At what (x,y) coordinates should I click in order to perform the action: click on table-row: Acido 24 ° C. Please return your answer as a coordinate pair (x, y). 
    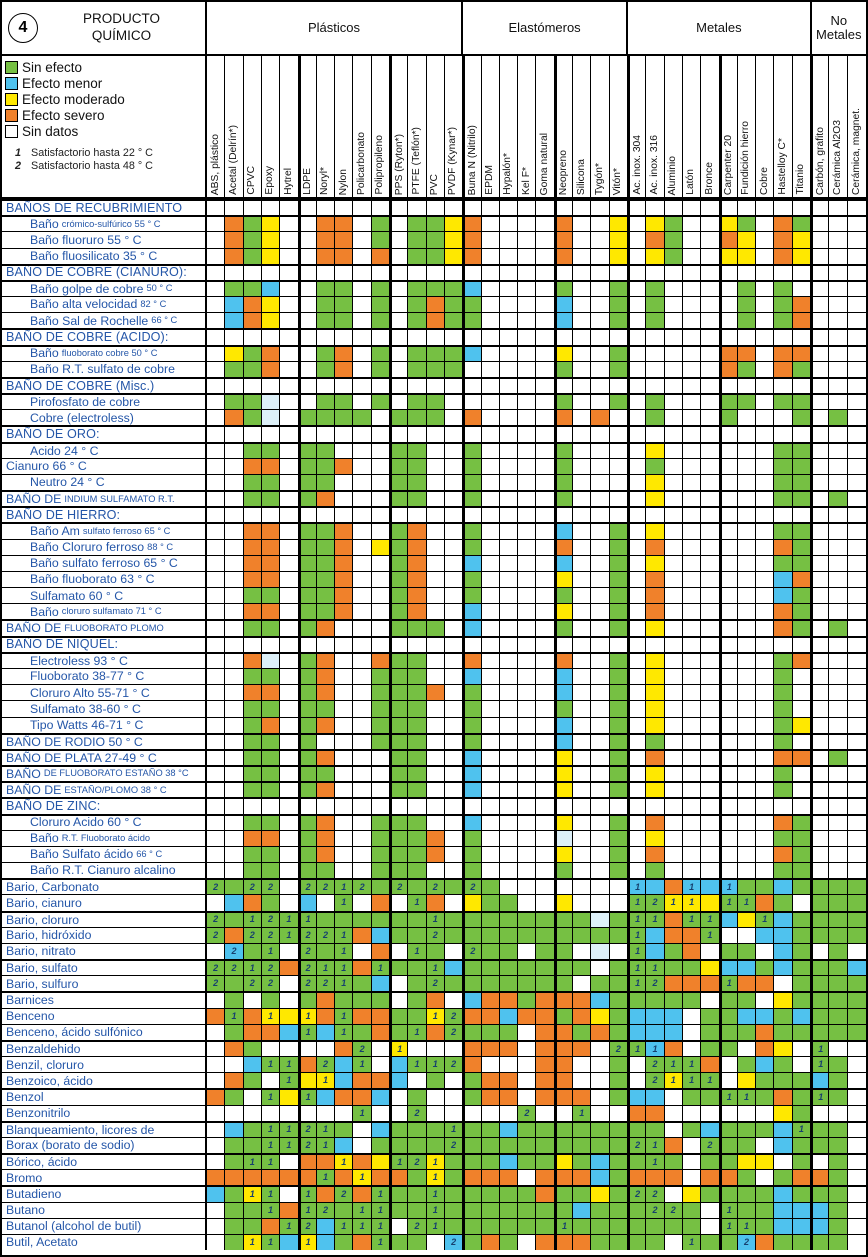
    Looking at the image, I should click on (434, 449).